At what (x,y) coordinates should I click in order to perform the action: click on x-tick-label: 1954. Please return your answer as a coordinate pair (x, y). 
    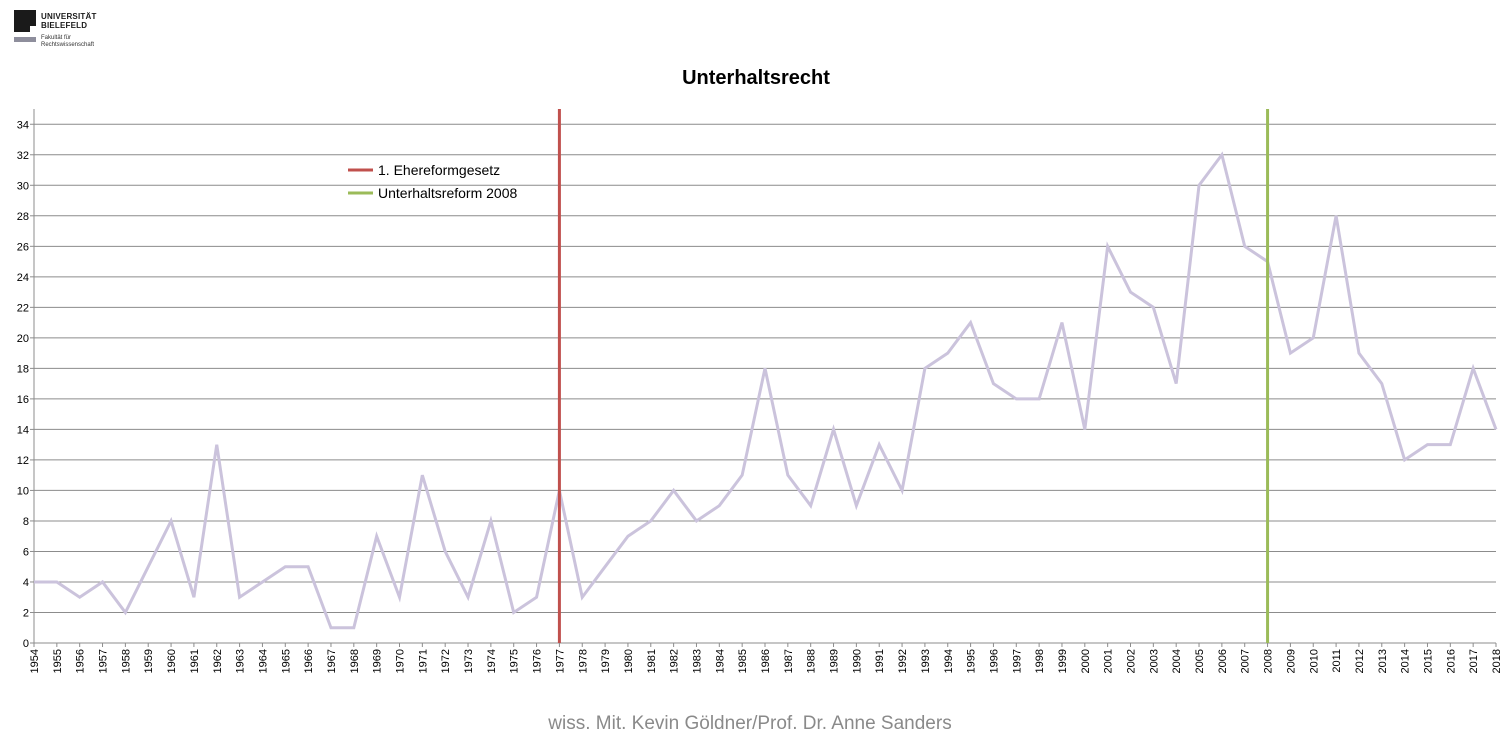
    Looking at the image, I should click on (35, 661).